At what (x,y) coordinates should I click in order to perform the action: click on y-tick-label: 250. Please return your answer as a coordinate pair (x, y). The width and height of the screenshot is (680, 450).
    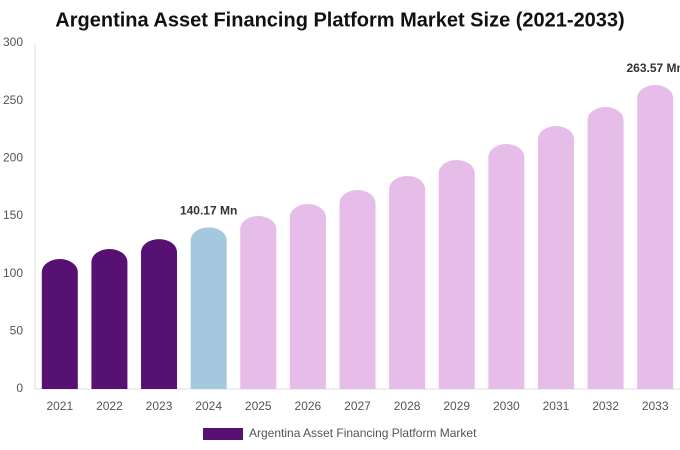
    Looking at the image, I should click on (13, 100).